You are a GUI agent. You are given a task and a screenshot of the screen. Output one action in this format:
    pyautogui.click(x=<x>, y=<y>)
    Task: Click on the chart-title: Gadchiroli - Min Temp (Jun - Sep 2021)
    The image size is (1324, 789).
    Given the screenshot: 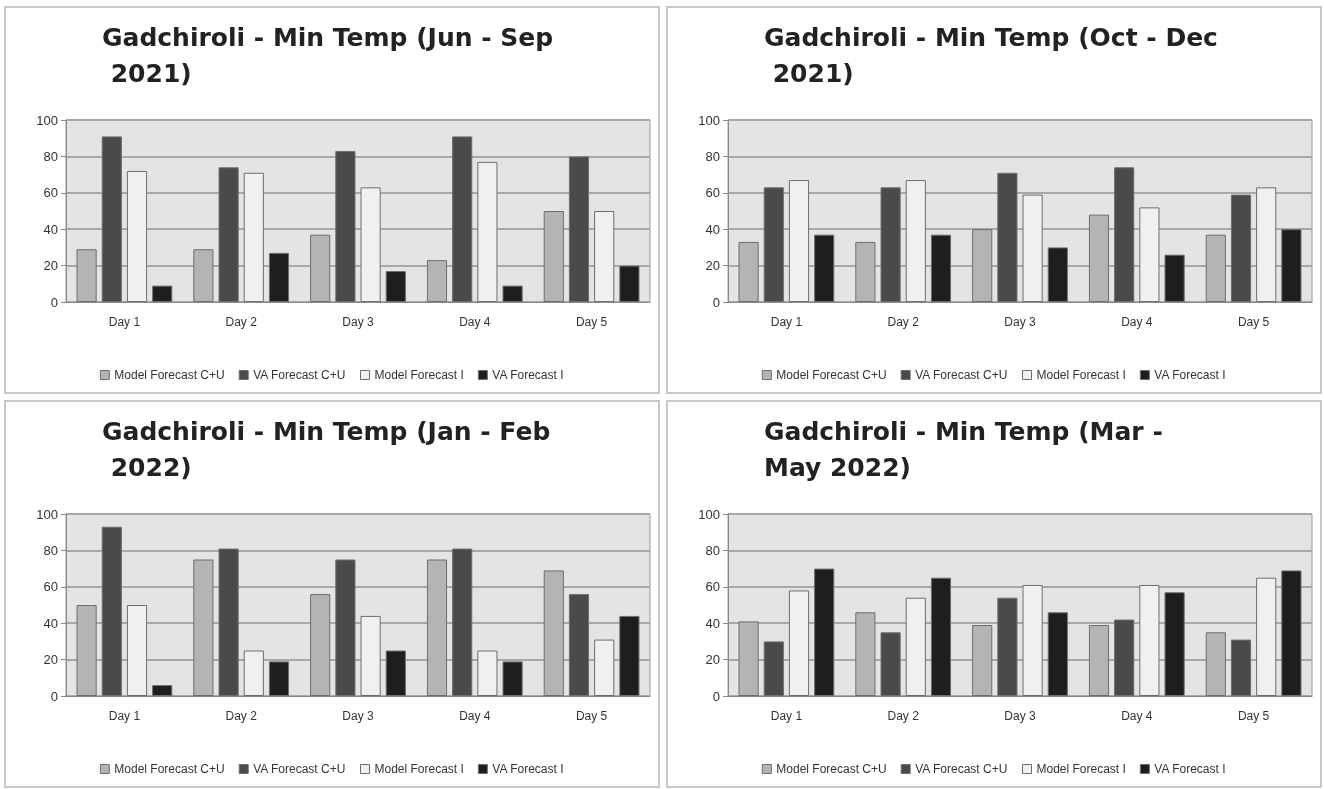 What is the action you would take?
    pyautogui.click(x=328, y=55)
    